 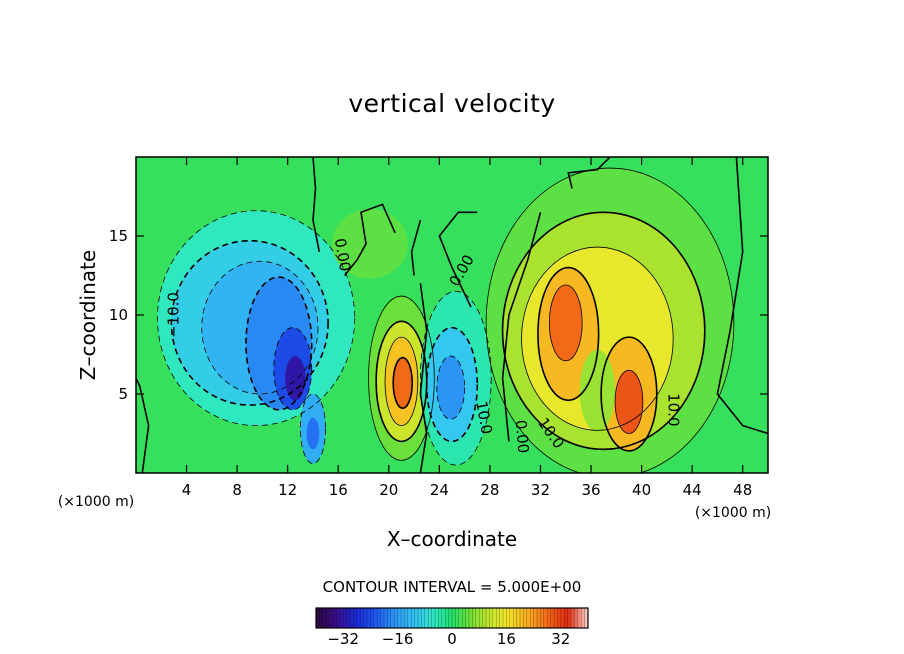 I want to click on x-tick-label: 44, so click(x=692, y=490).